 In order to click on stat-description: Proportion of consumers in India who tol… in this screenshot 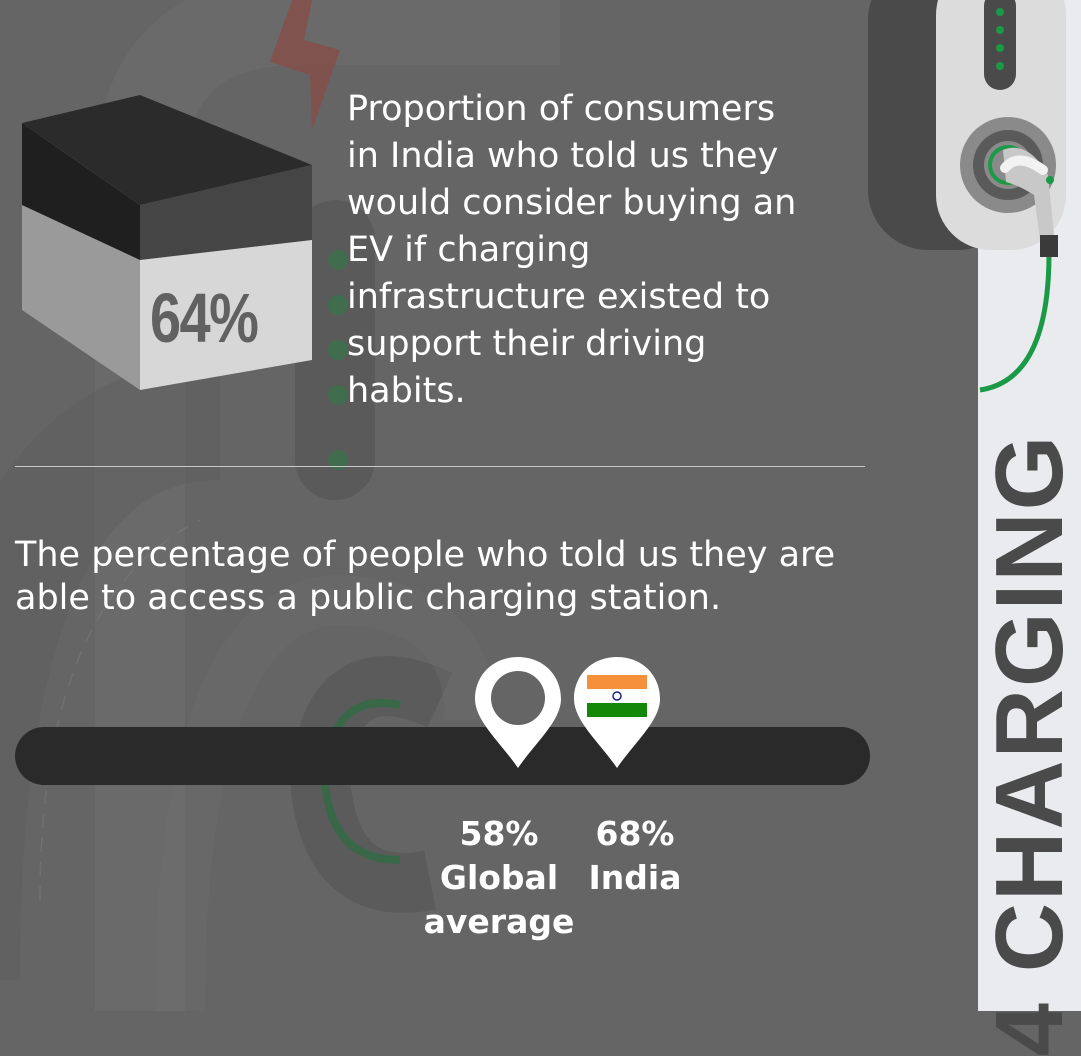, I will do `click(572, 250)`.